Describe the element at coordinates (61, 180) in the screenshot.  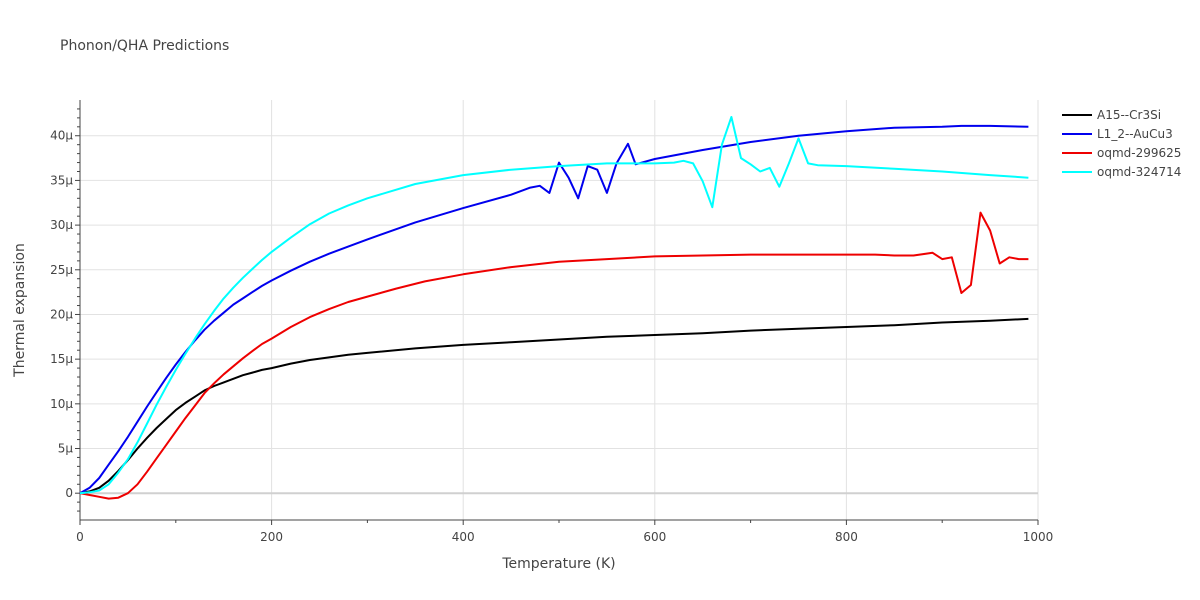
I see `y-tick-label: 35μ` at that location.